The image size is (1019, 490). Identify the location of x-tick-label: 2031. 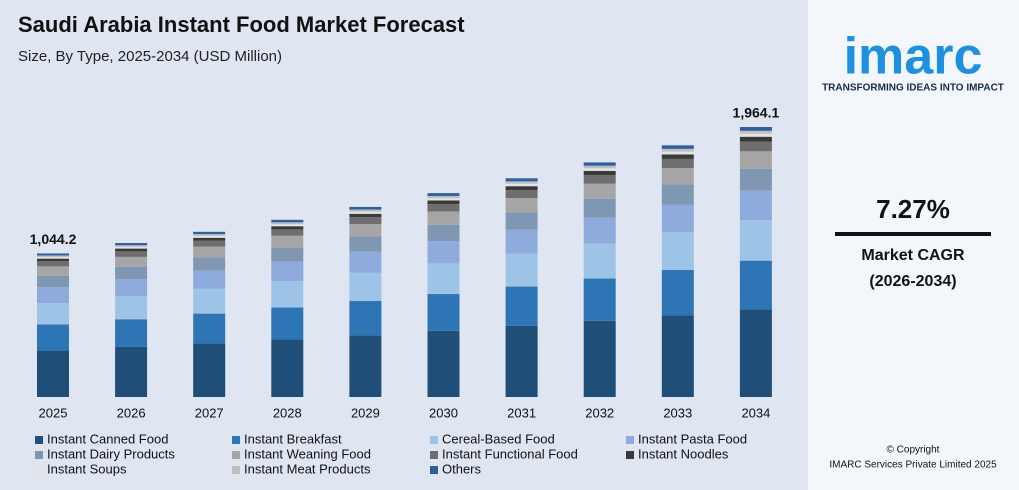
(521, 412).